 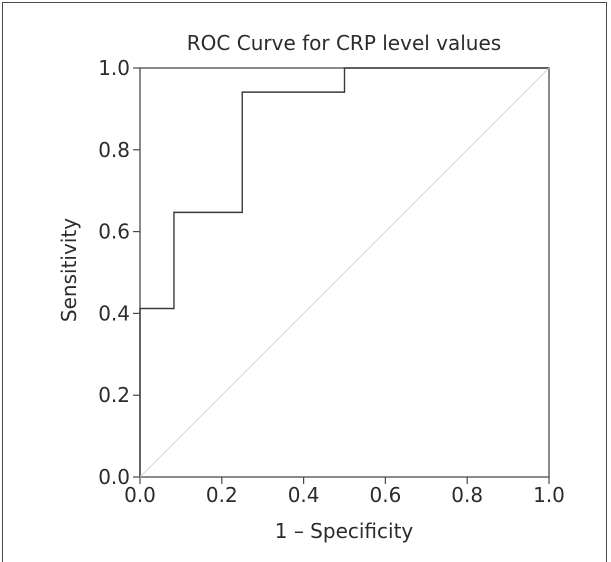 I want to click on y-tick-label: 0.0, so click(x=114, y=477).